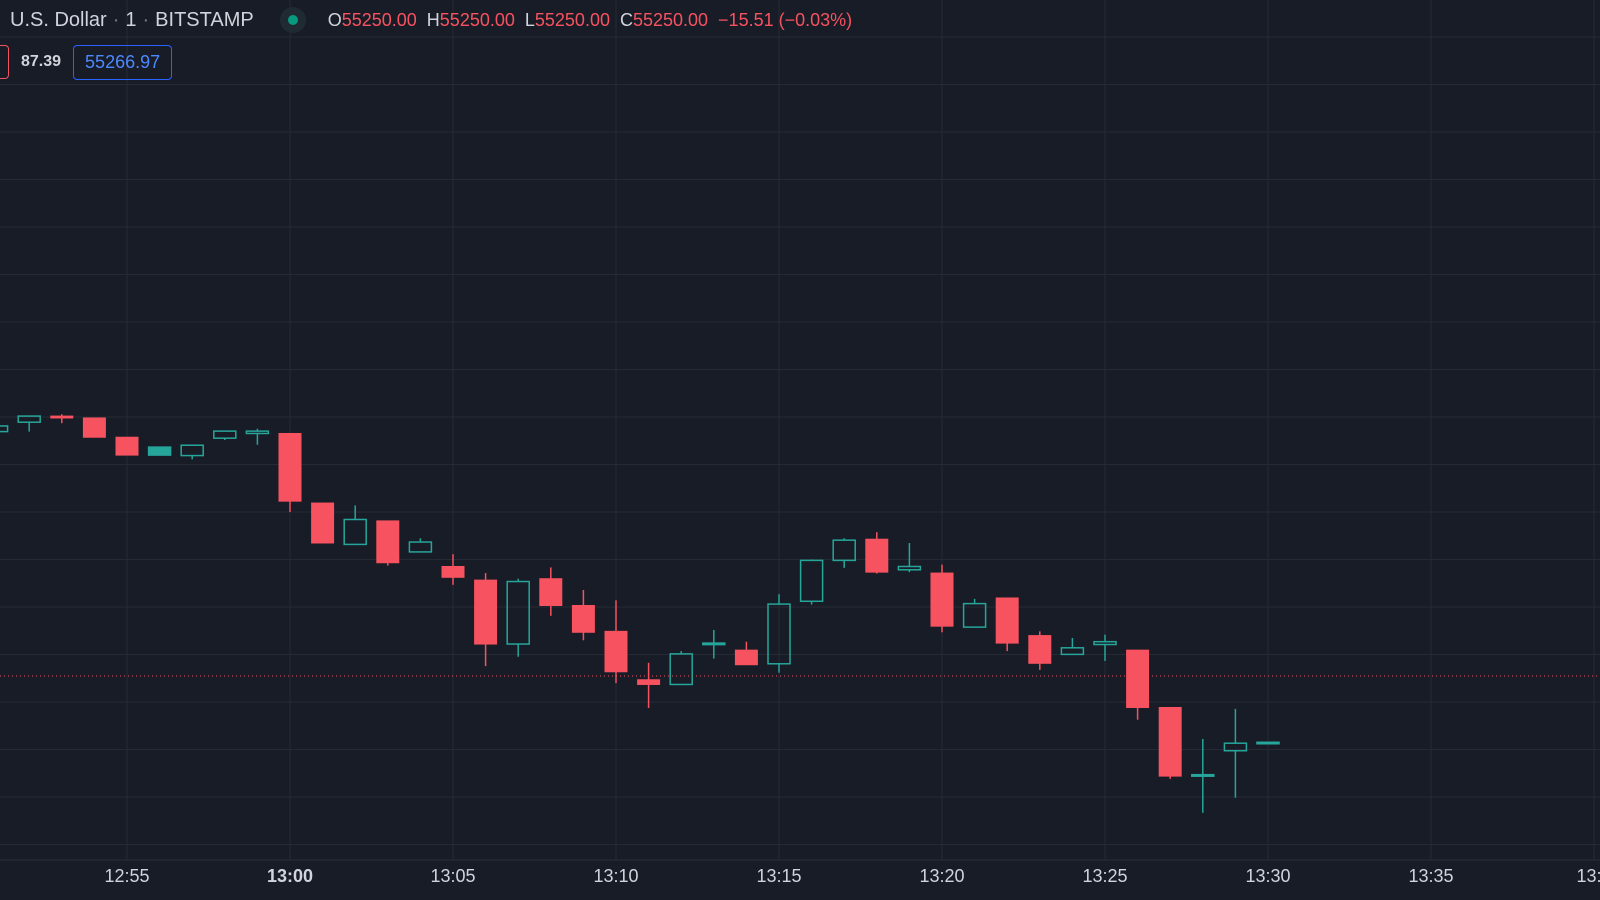 The image size is (1600, 900). Describe the element at coordinates (529, 19) in the screenshot. I see `low-label: L` at that location.